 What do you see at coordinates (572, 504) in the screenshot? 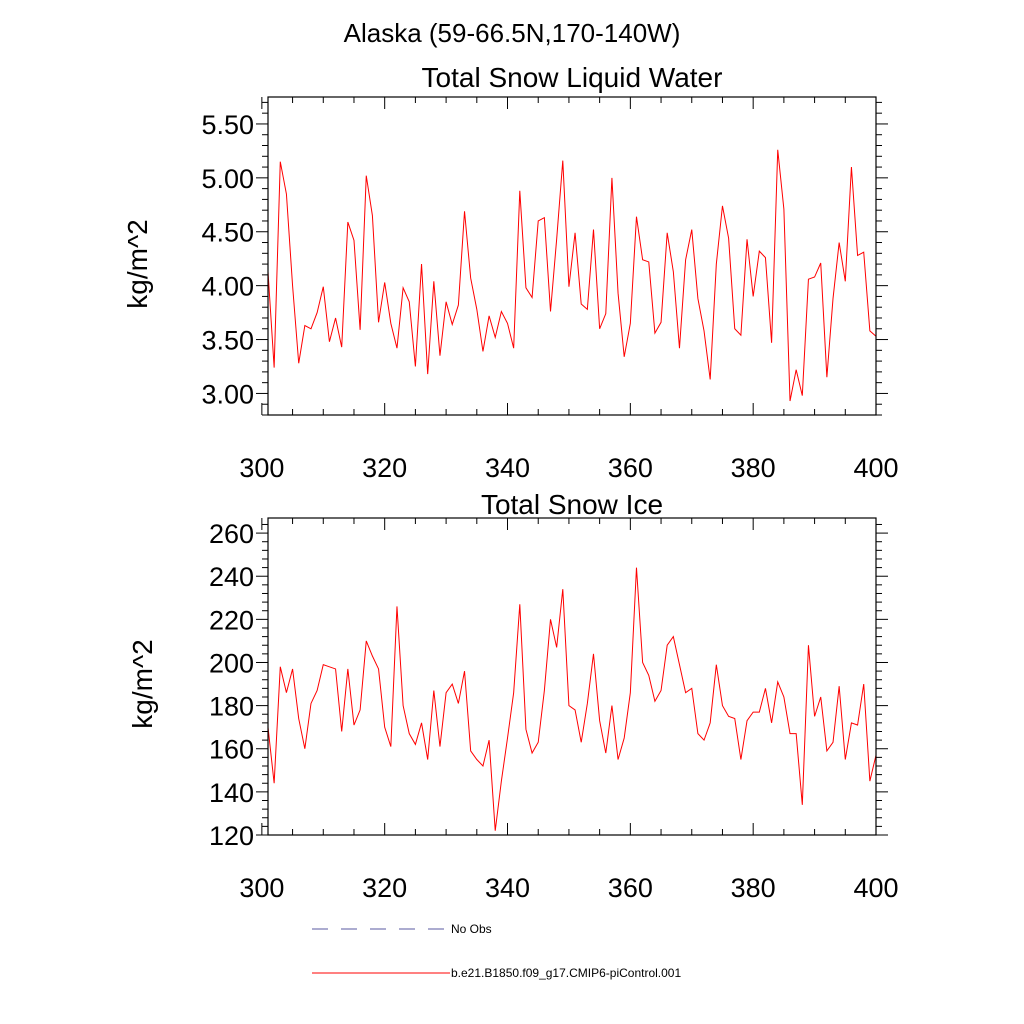
I see `panel-title: Total Snow Ice` at bounding box center [572, 504].